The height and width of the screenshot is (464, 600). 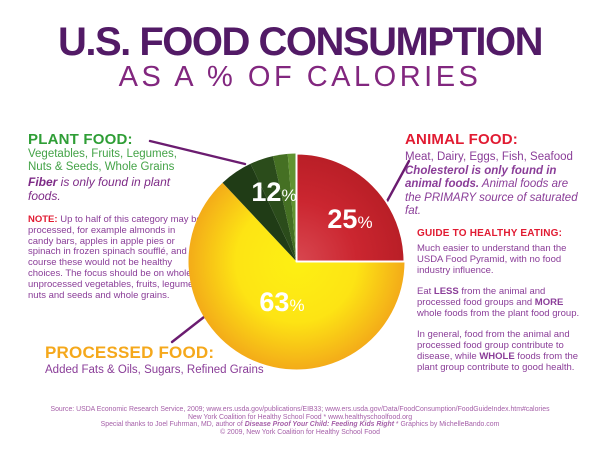 What do you see at coordinates (281, 302) in the screenshot?
I see `pie-slice-value-label: 63%` at bounding box center [281, 302].